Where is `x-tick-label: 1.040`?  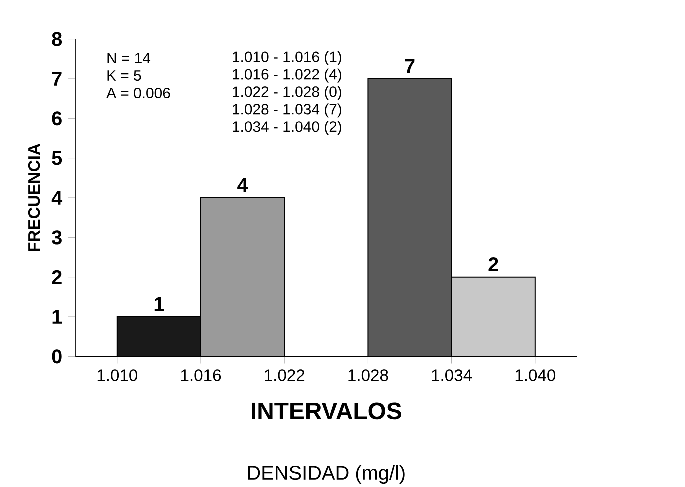
x-tick-label: 1.040 is located at coordinates (536, 376).